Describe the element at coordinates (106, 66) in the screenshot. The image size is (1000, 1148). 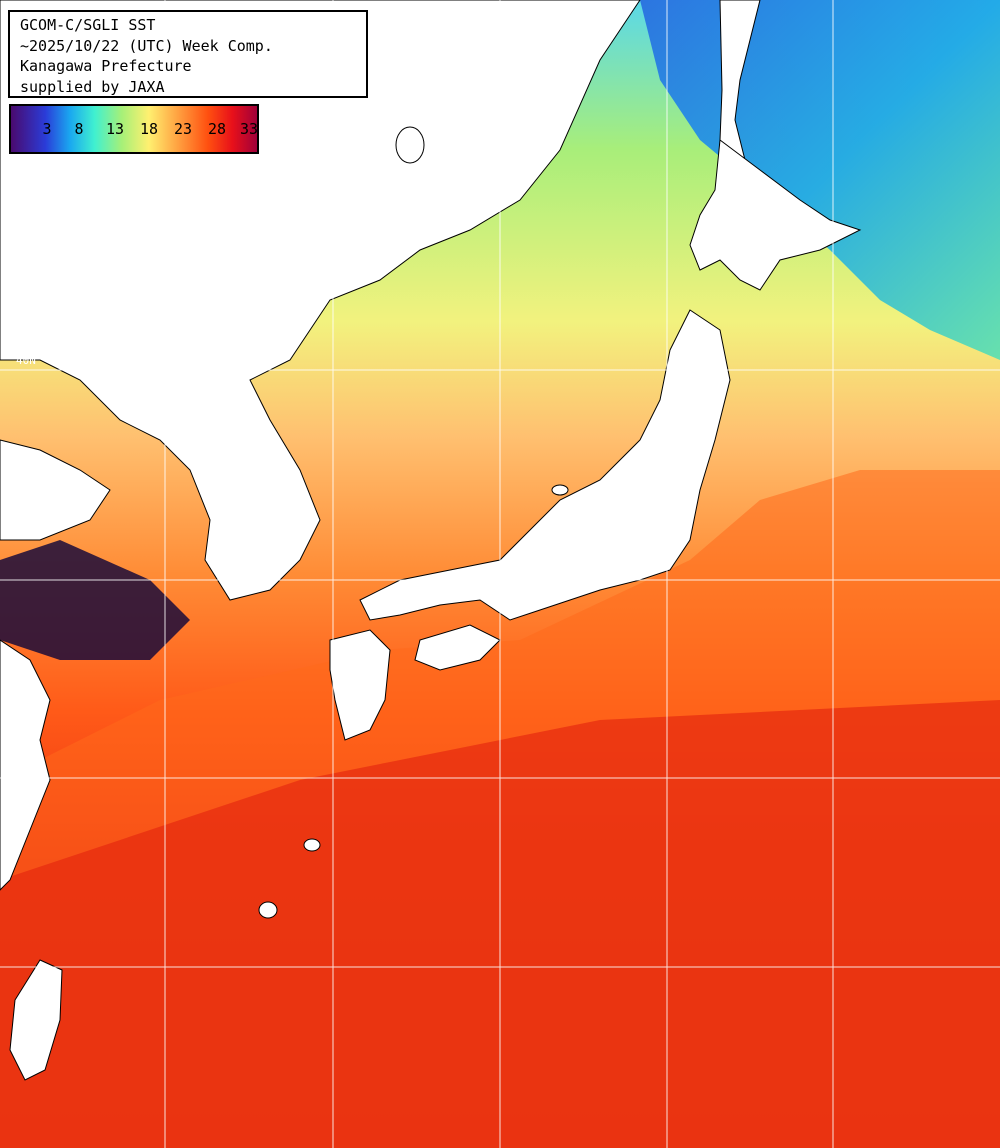
I see `region-line: Kanagawa Prefecture` at that location.